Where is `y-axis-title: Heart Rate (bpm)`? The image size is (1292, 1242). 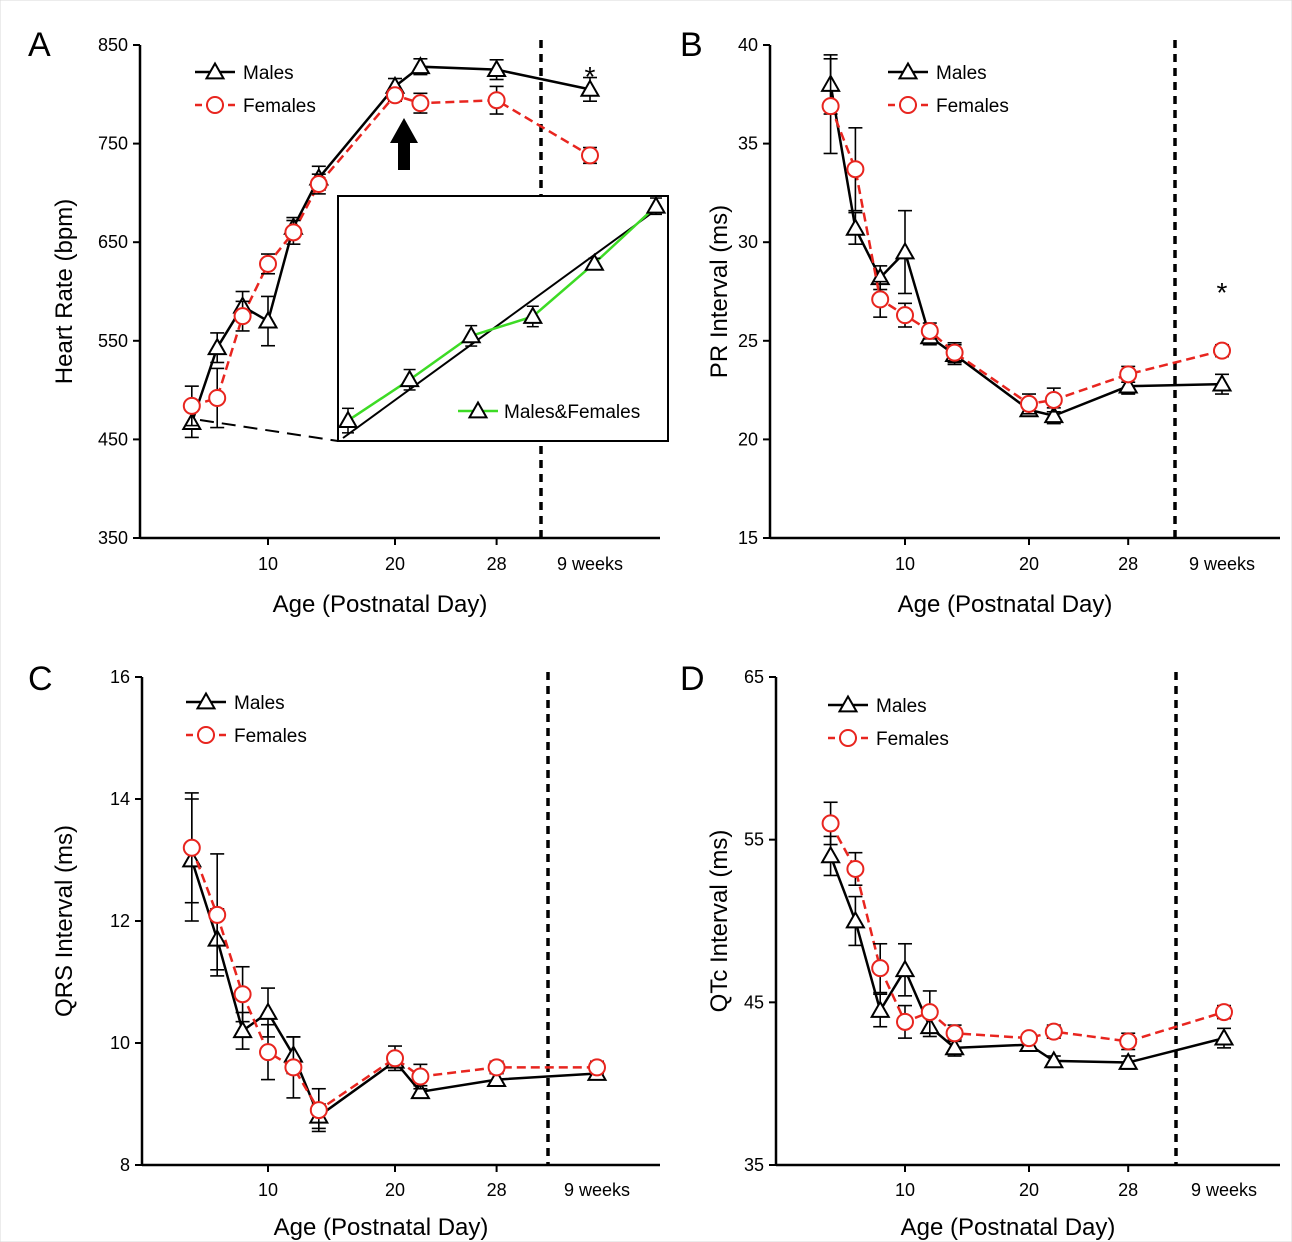 y-axis-title: Heart Rate (bpm) is located at coordinates (64, 291).